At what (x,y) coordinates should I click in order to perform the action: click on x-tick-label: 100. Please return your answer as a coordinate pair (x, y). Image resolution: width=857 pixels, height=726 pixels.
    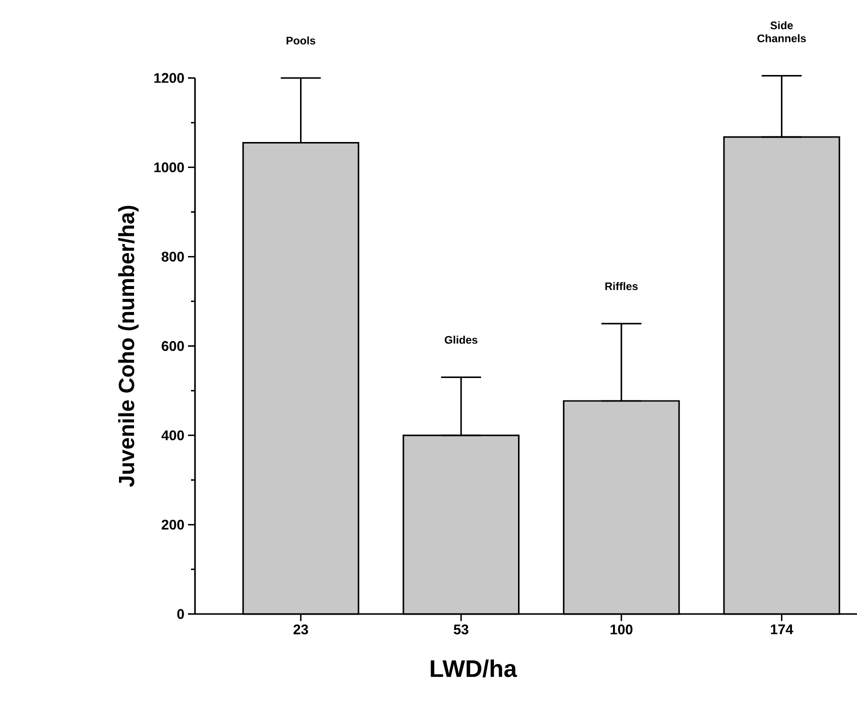
    Looking at the image, I should click on (621, 629).